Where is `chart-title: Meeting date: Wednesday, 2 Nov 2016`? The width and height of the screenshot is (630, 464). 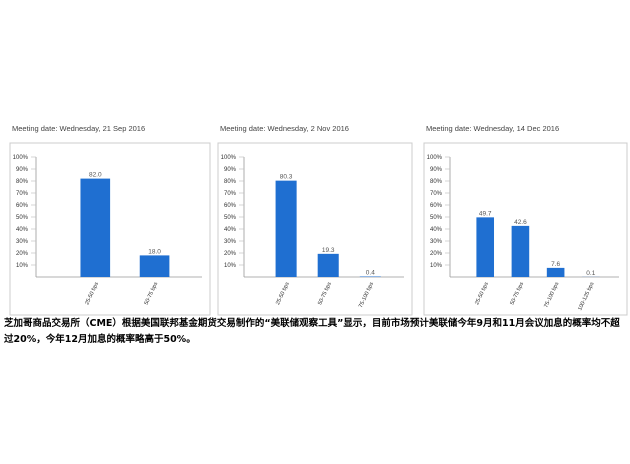
chart-title: Meeting date: Wednesday, 2 Nov 2016 is located at coordinates (284, 128).